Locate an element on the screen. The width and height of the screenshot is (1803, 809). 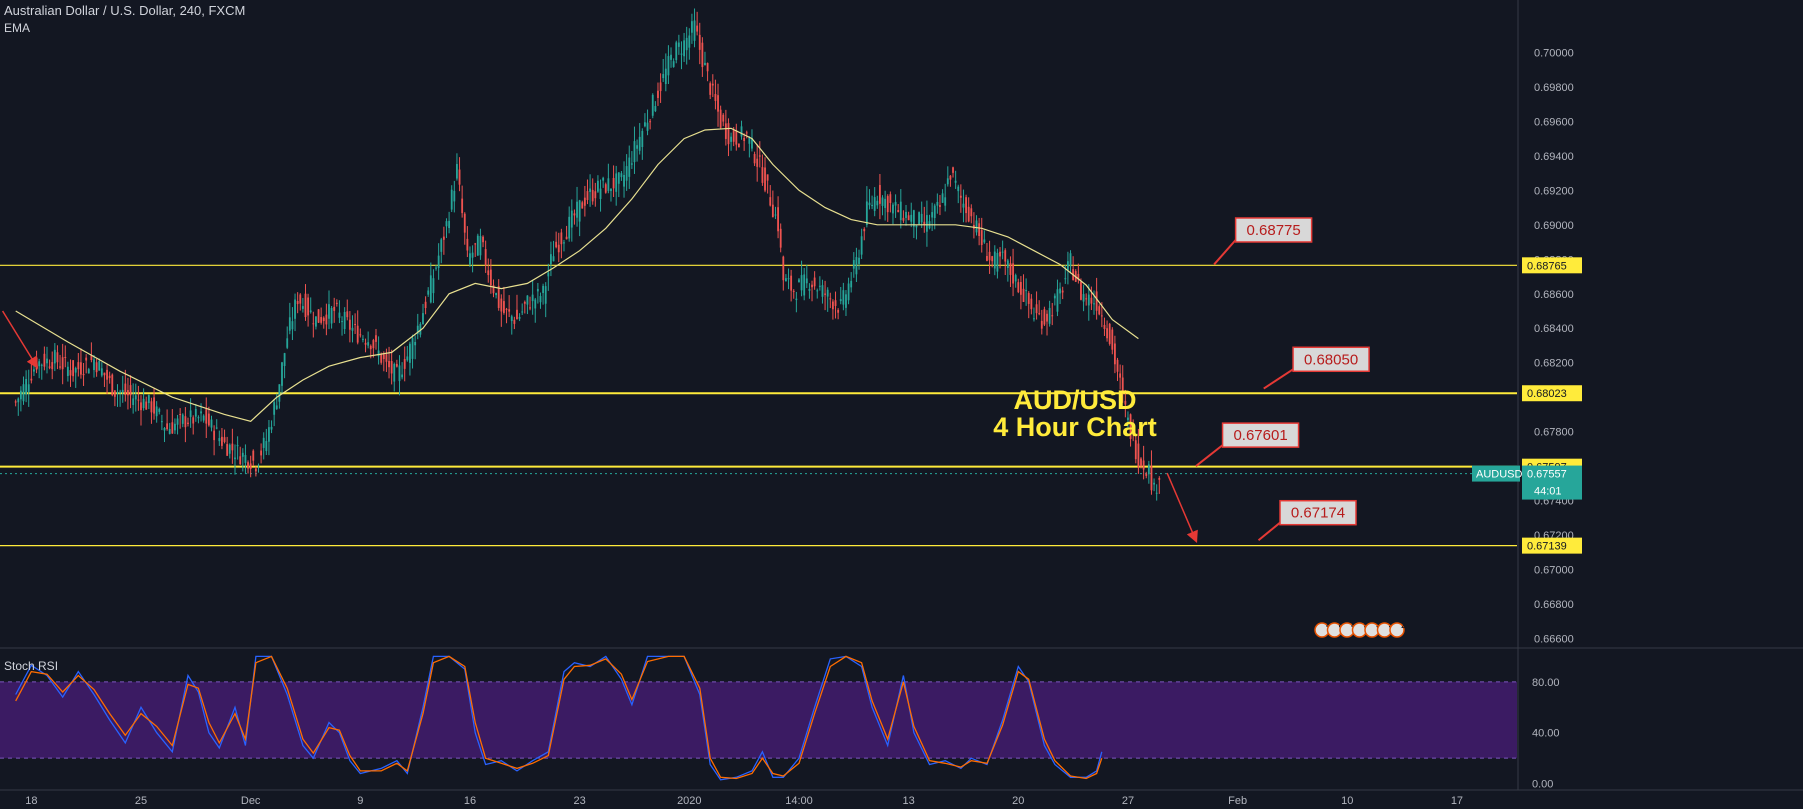
trend-arrow is located at coordinates (20, 339).